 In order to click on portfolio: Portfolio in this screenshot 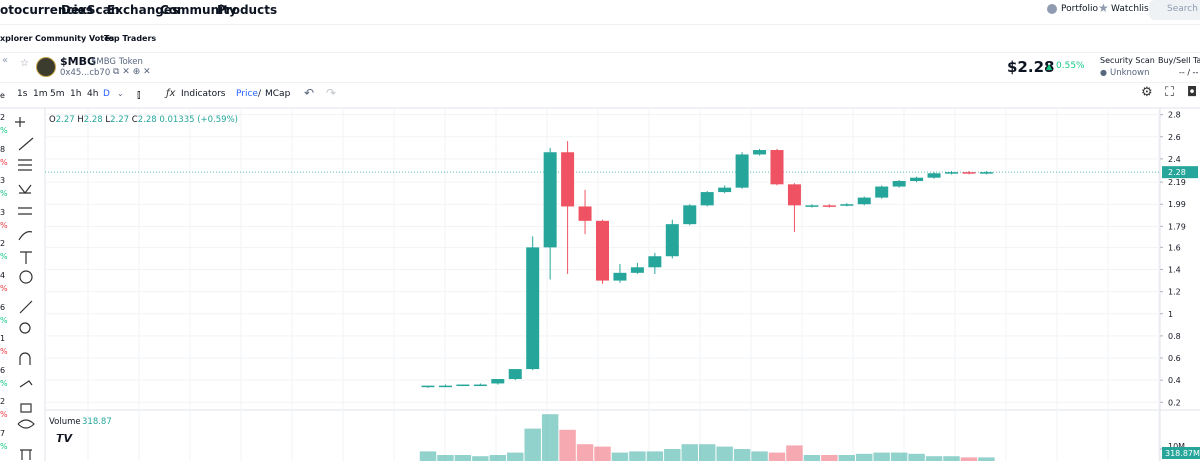, I will do `click(1080, 9)`.